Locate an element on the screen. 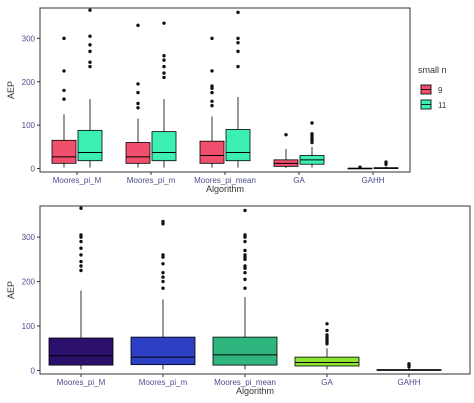  legend-label: 11 is located at coordinates (442, 105).